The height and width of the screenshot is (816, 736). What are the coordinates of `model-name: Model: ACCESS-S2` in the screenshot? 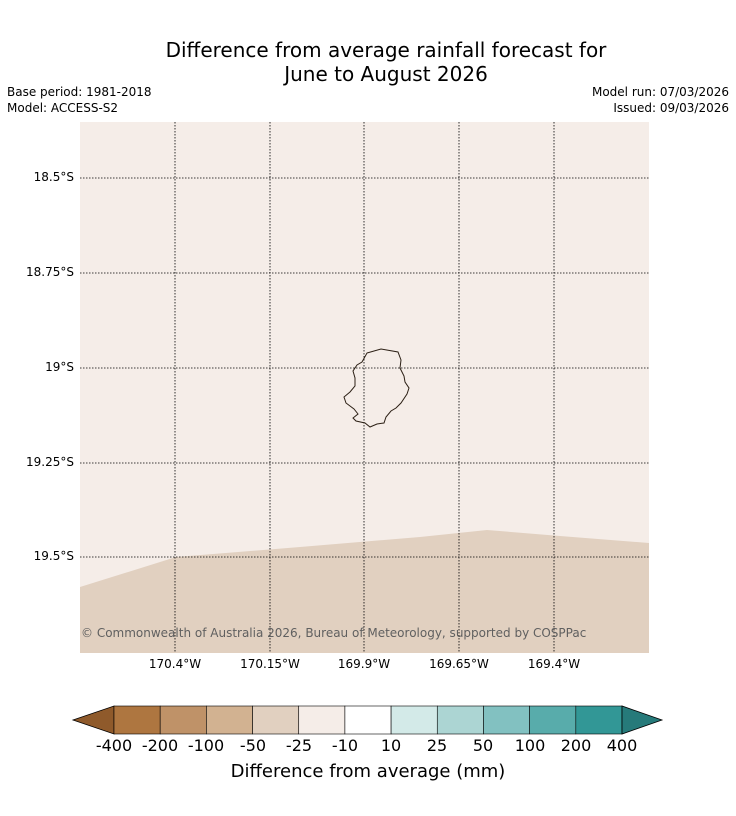 It's located at (63, 108).